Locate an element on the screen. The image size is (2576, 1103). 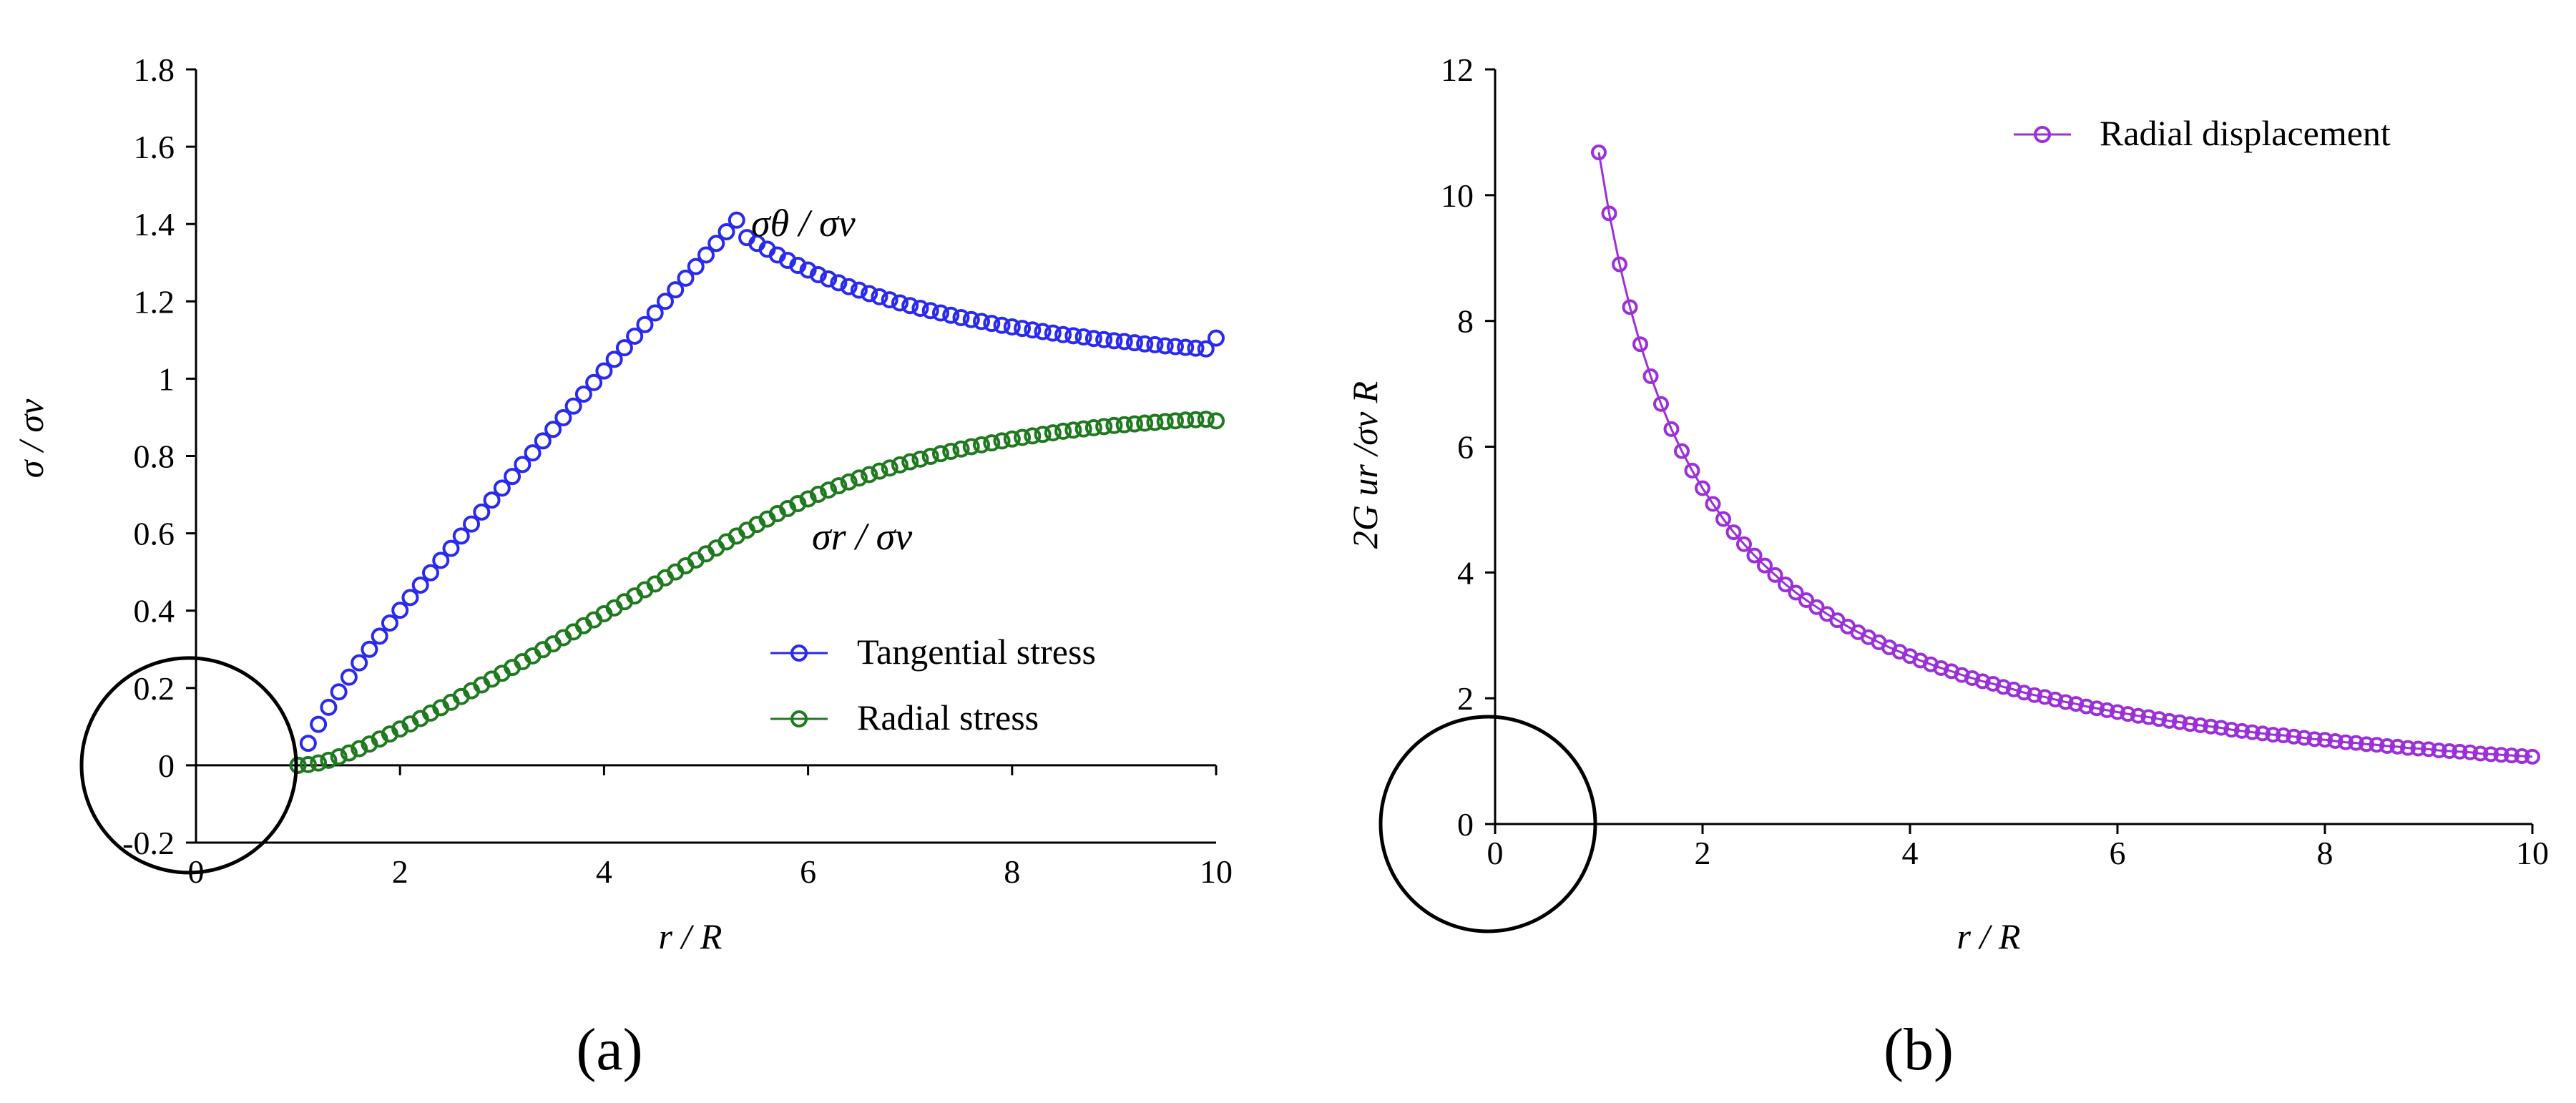
origin-highlight-circle-b is located at coordinates (1488, 824).